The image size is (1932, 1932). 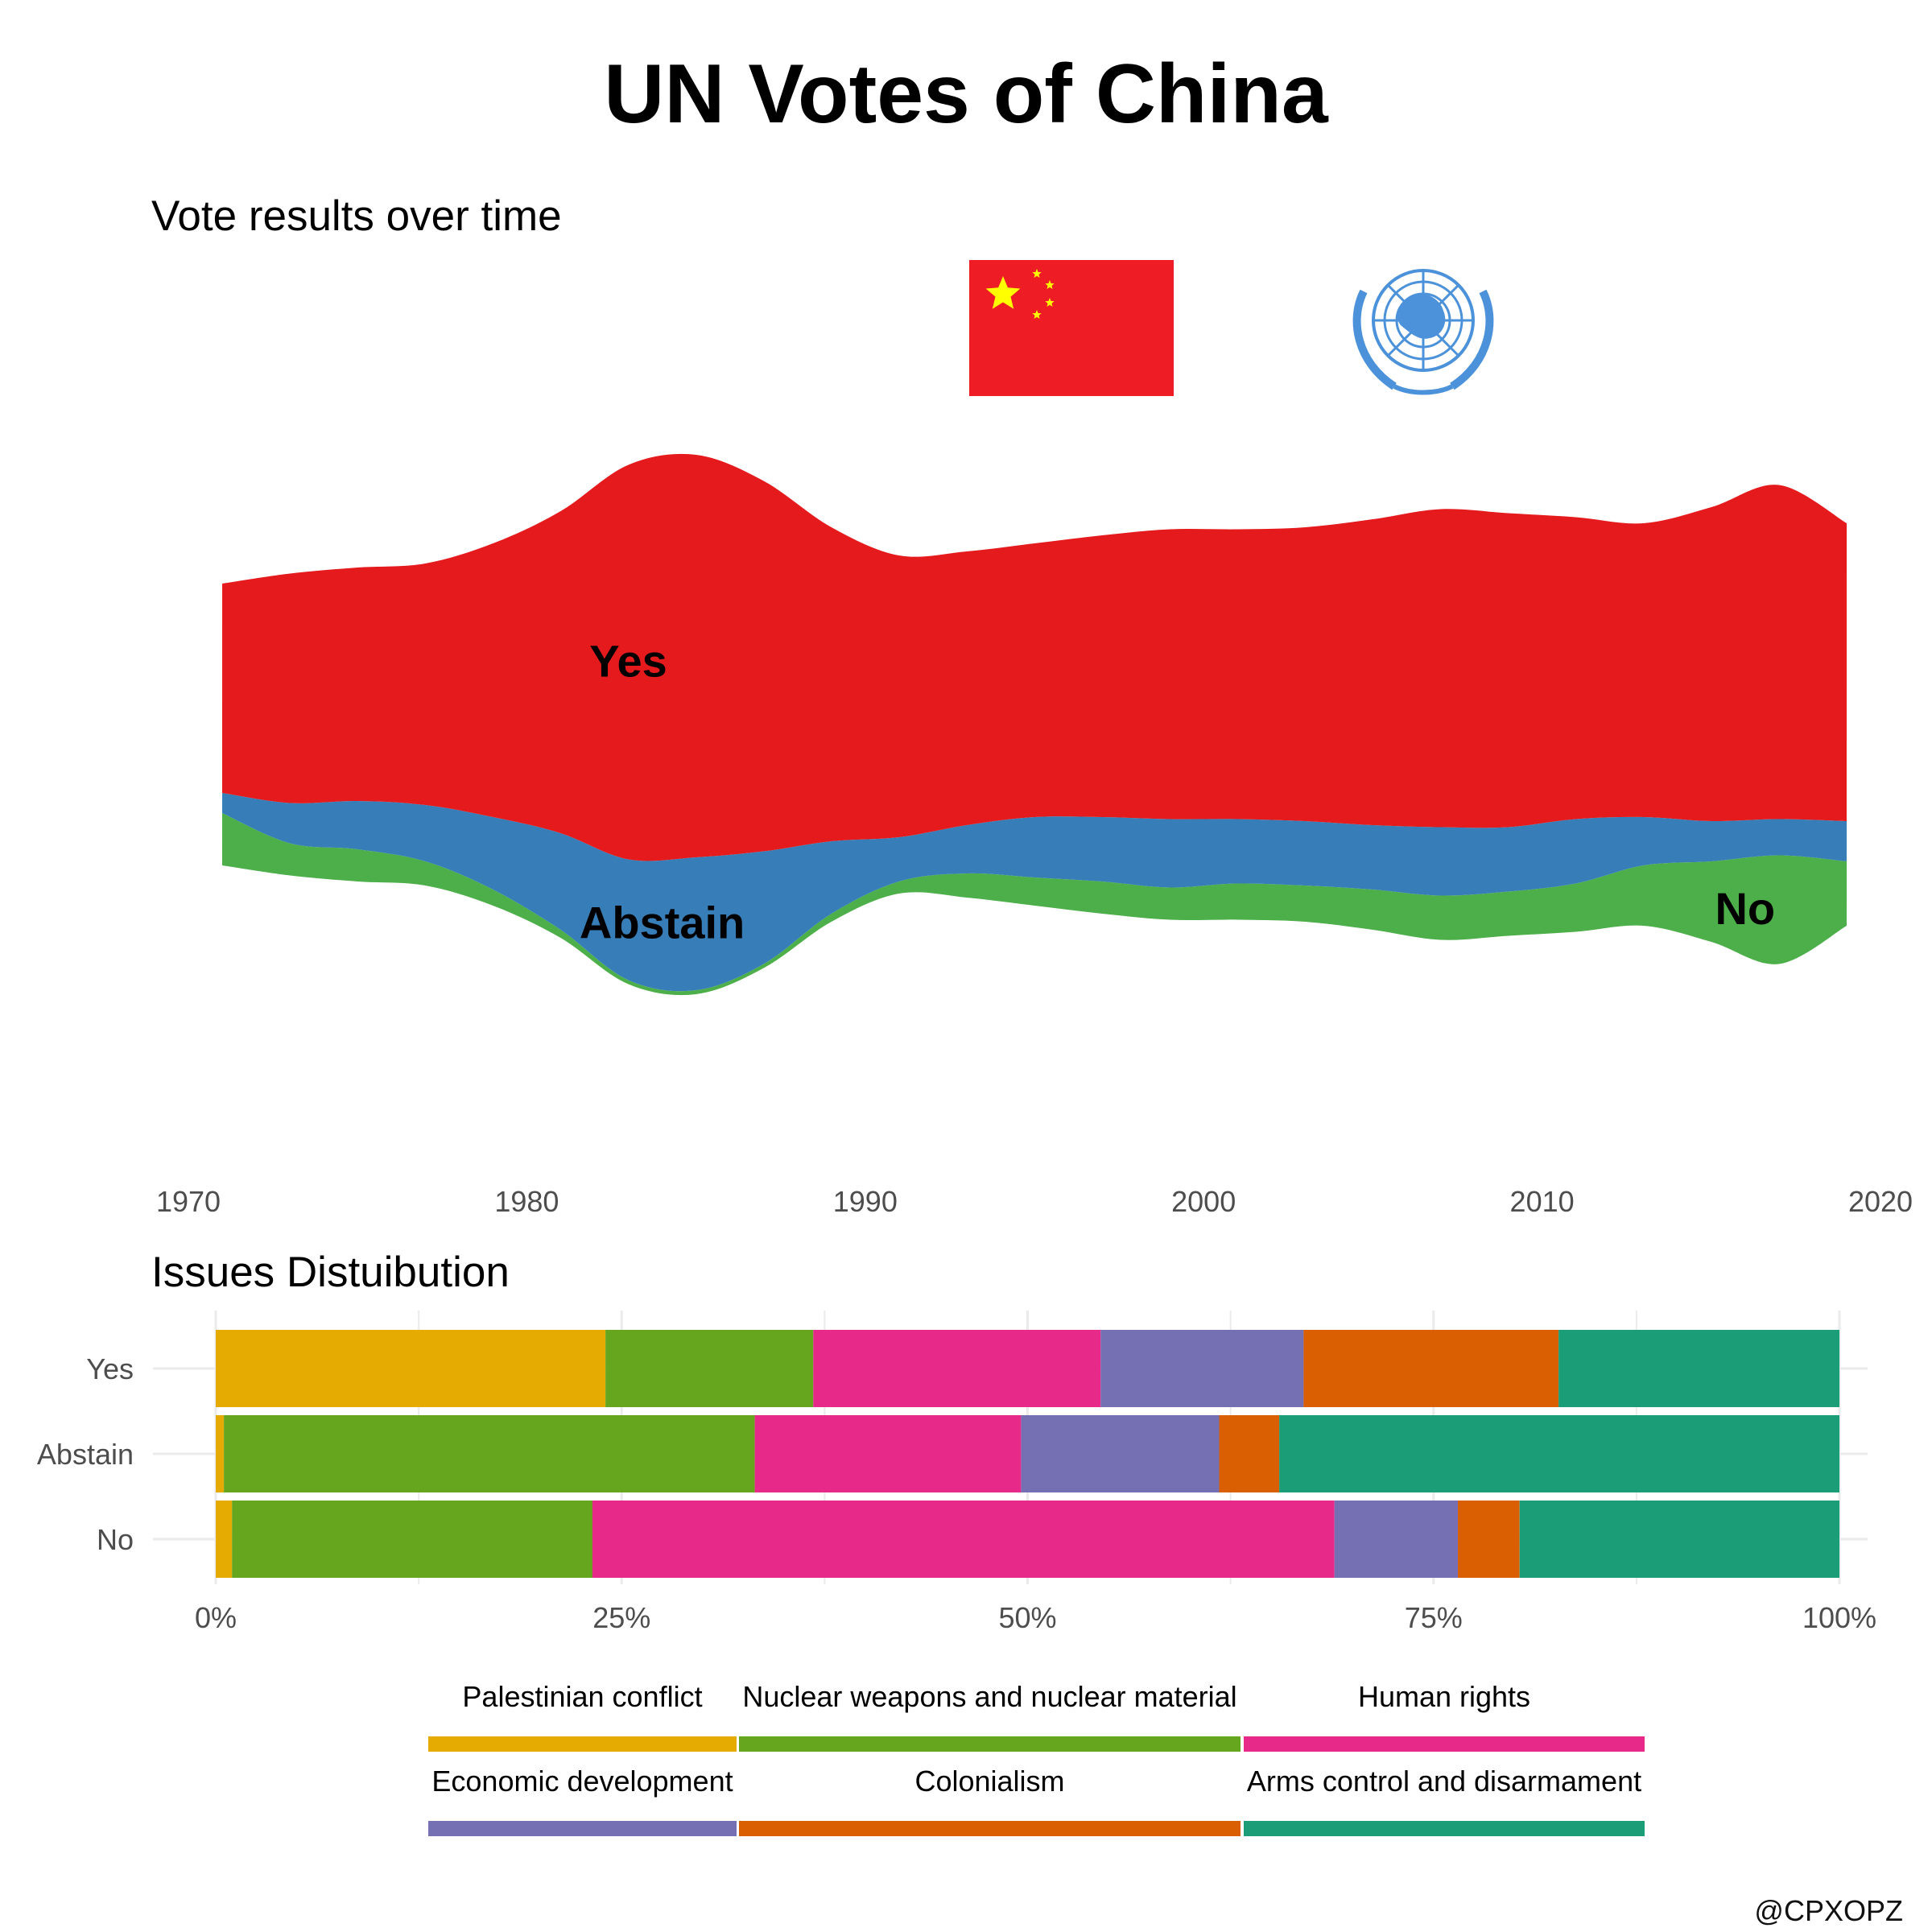 I want to click on category-label: No, so click(x=116, y=1539).